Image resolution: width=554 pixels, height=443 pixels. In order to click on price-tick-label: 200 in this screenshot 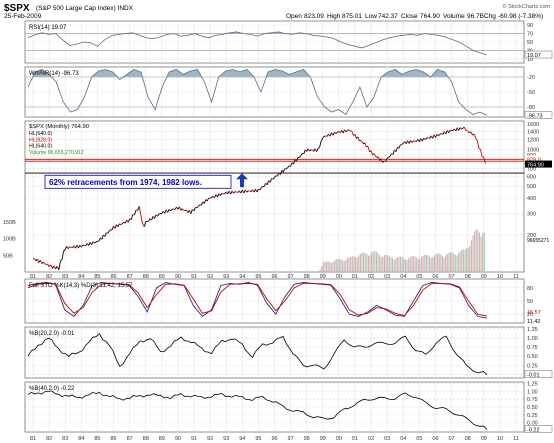, I will do `click(531, 236)`.